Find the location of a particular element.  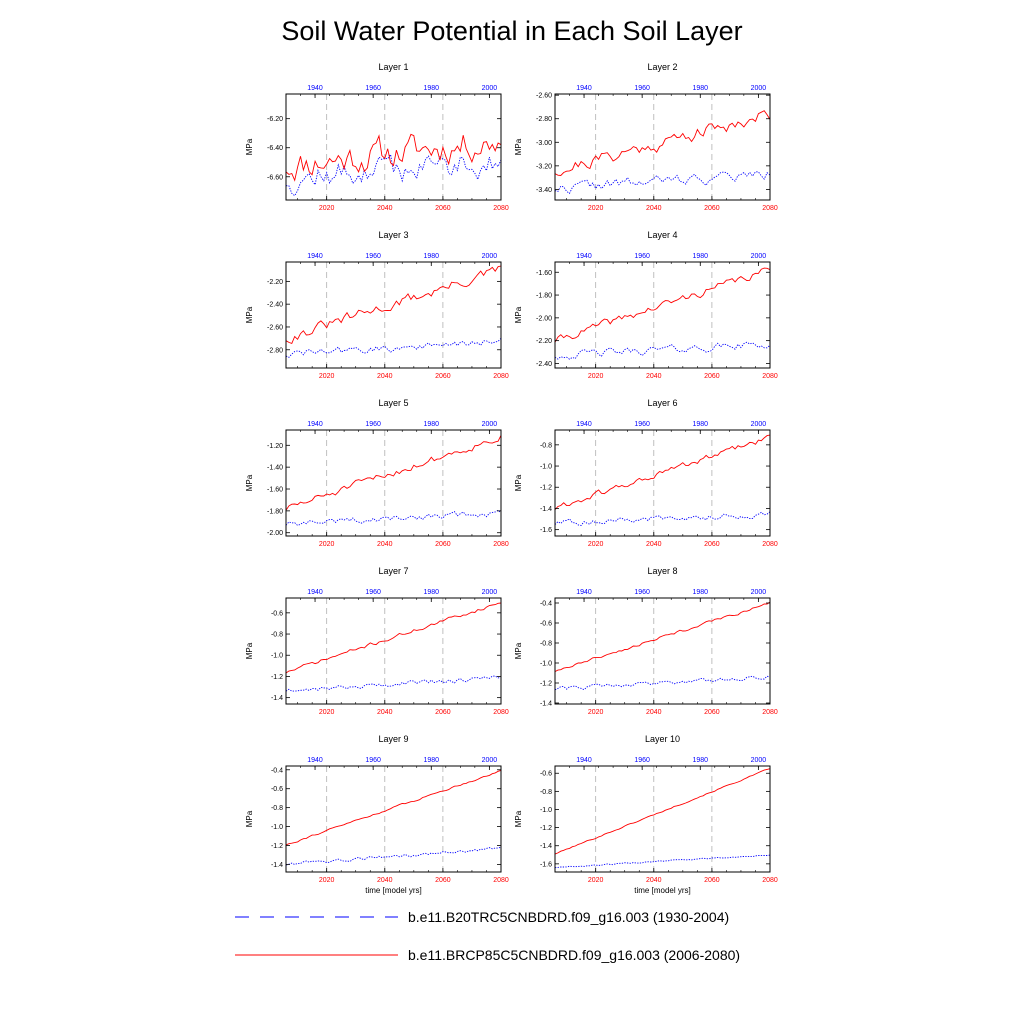

y-tick-label: -3.40 is located at coordinates (544, 190).